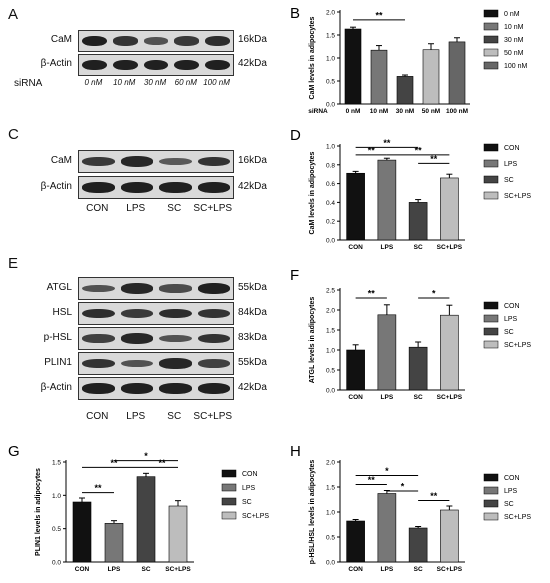 The image size is (550, 583). Describe the element at coordinates (330, 331) in the screenshot. I see `y-tick-label: 1.5` at that location.